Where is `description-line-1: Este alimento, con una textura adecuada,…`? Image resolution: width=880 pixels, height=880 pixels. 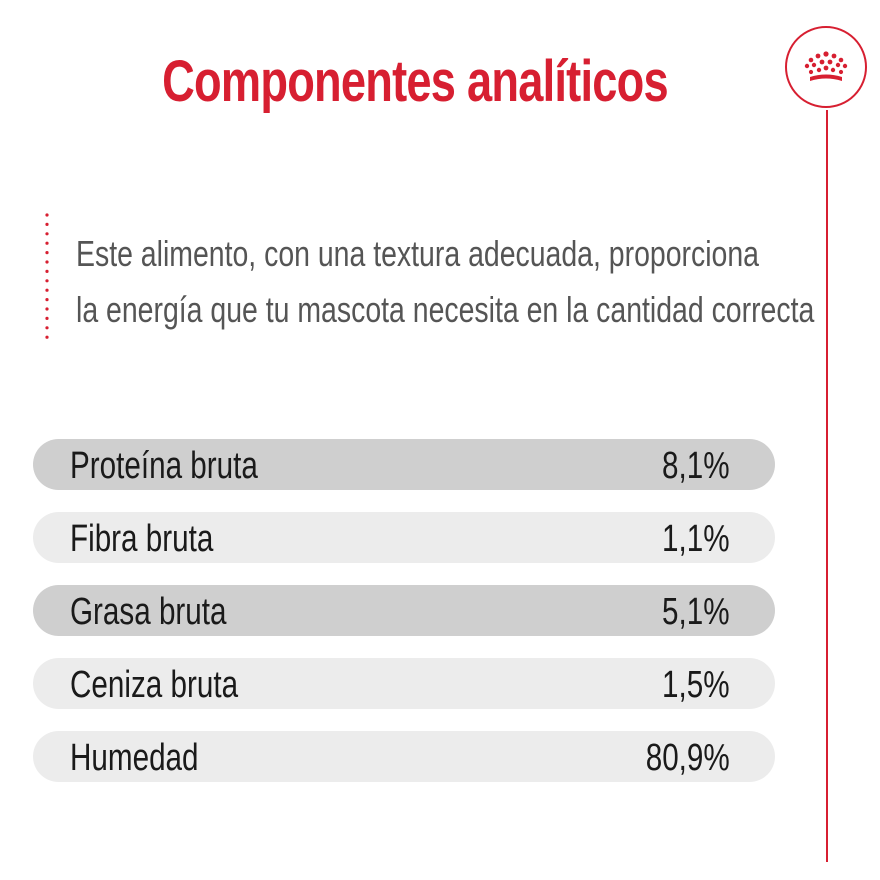
description-line-1: Este alimento, con una textura adecuada,… is located at coordinates (418, 253).